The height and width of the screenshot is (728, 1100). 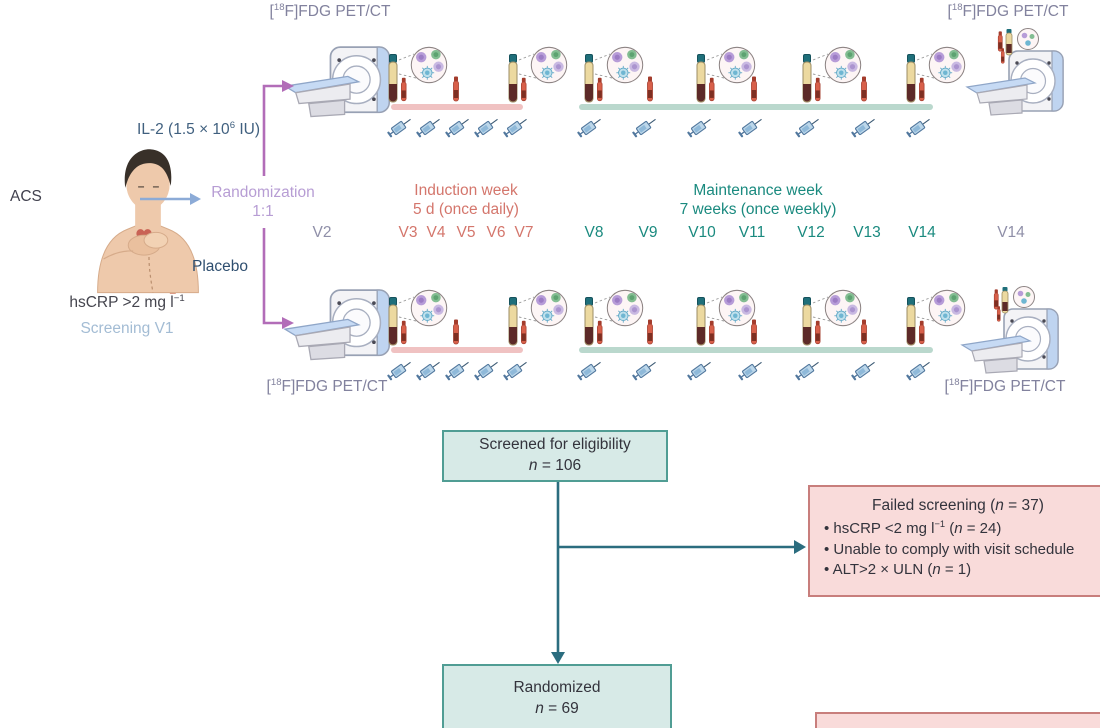 What do you see at coordinates (555, 445) in the screenshot?
I see `screened-title: Screened for eligibility` at bounding box center [555, 445].